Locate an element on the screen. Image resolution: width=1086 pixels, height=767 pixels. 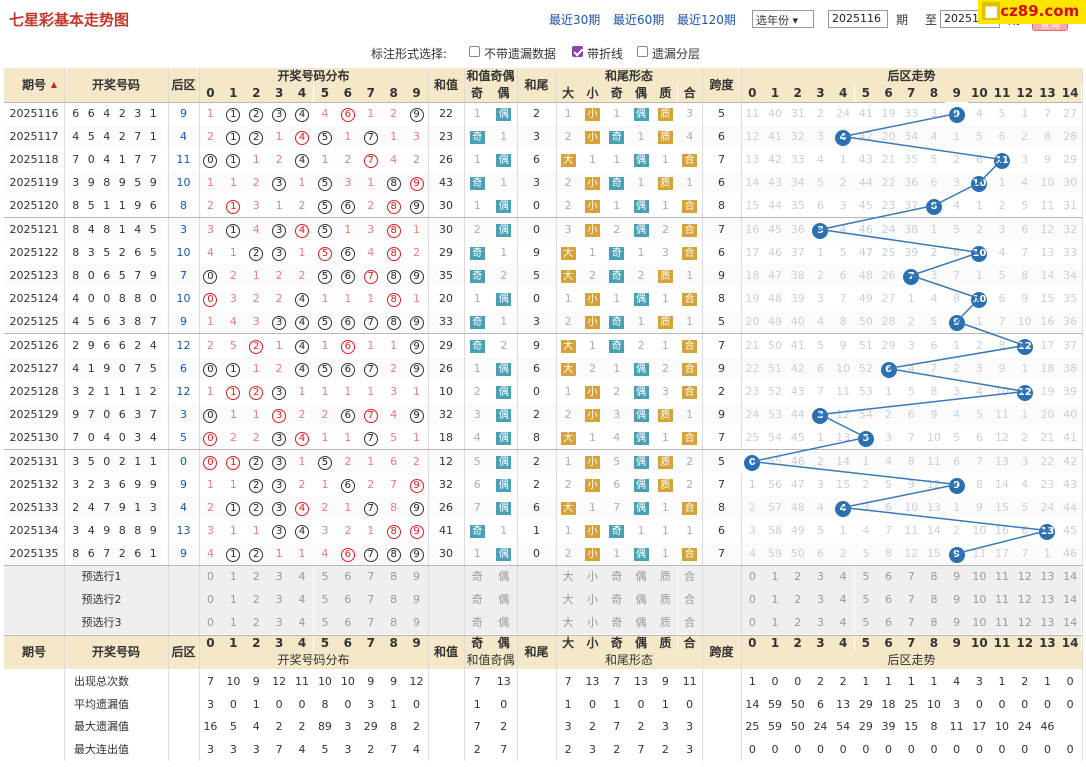
pred-back-4: 4 is located at coordinates (843, 622).